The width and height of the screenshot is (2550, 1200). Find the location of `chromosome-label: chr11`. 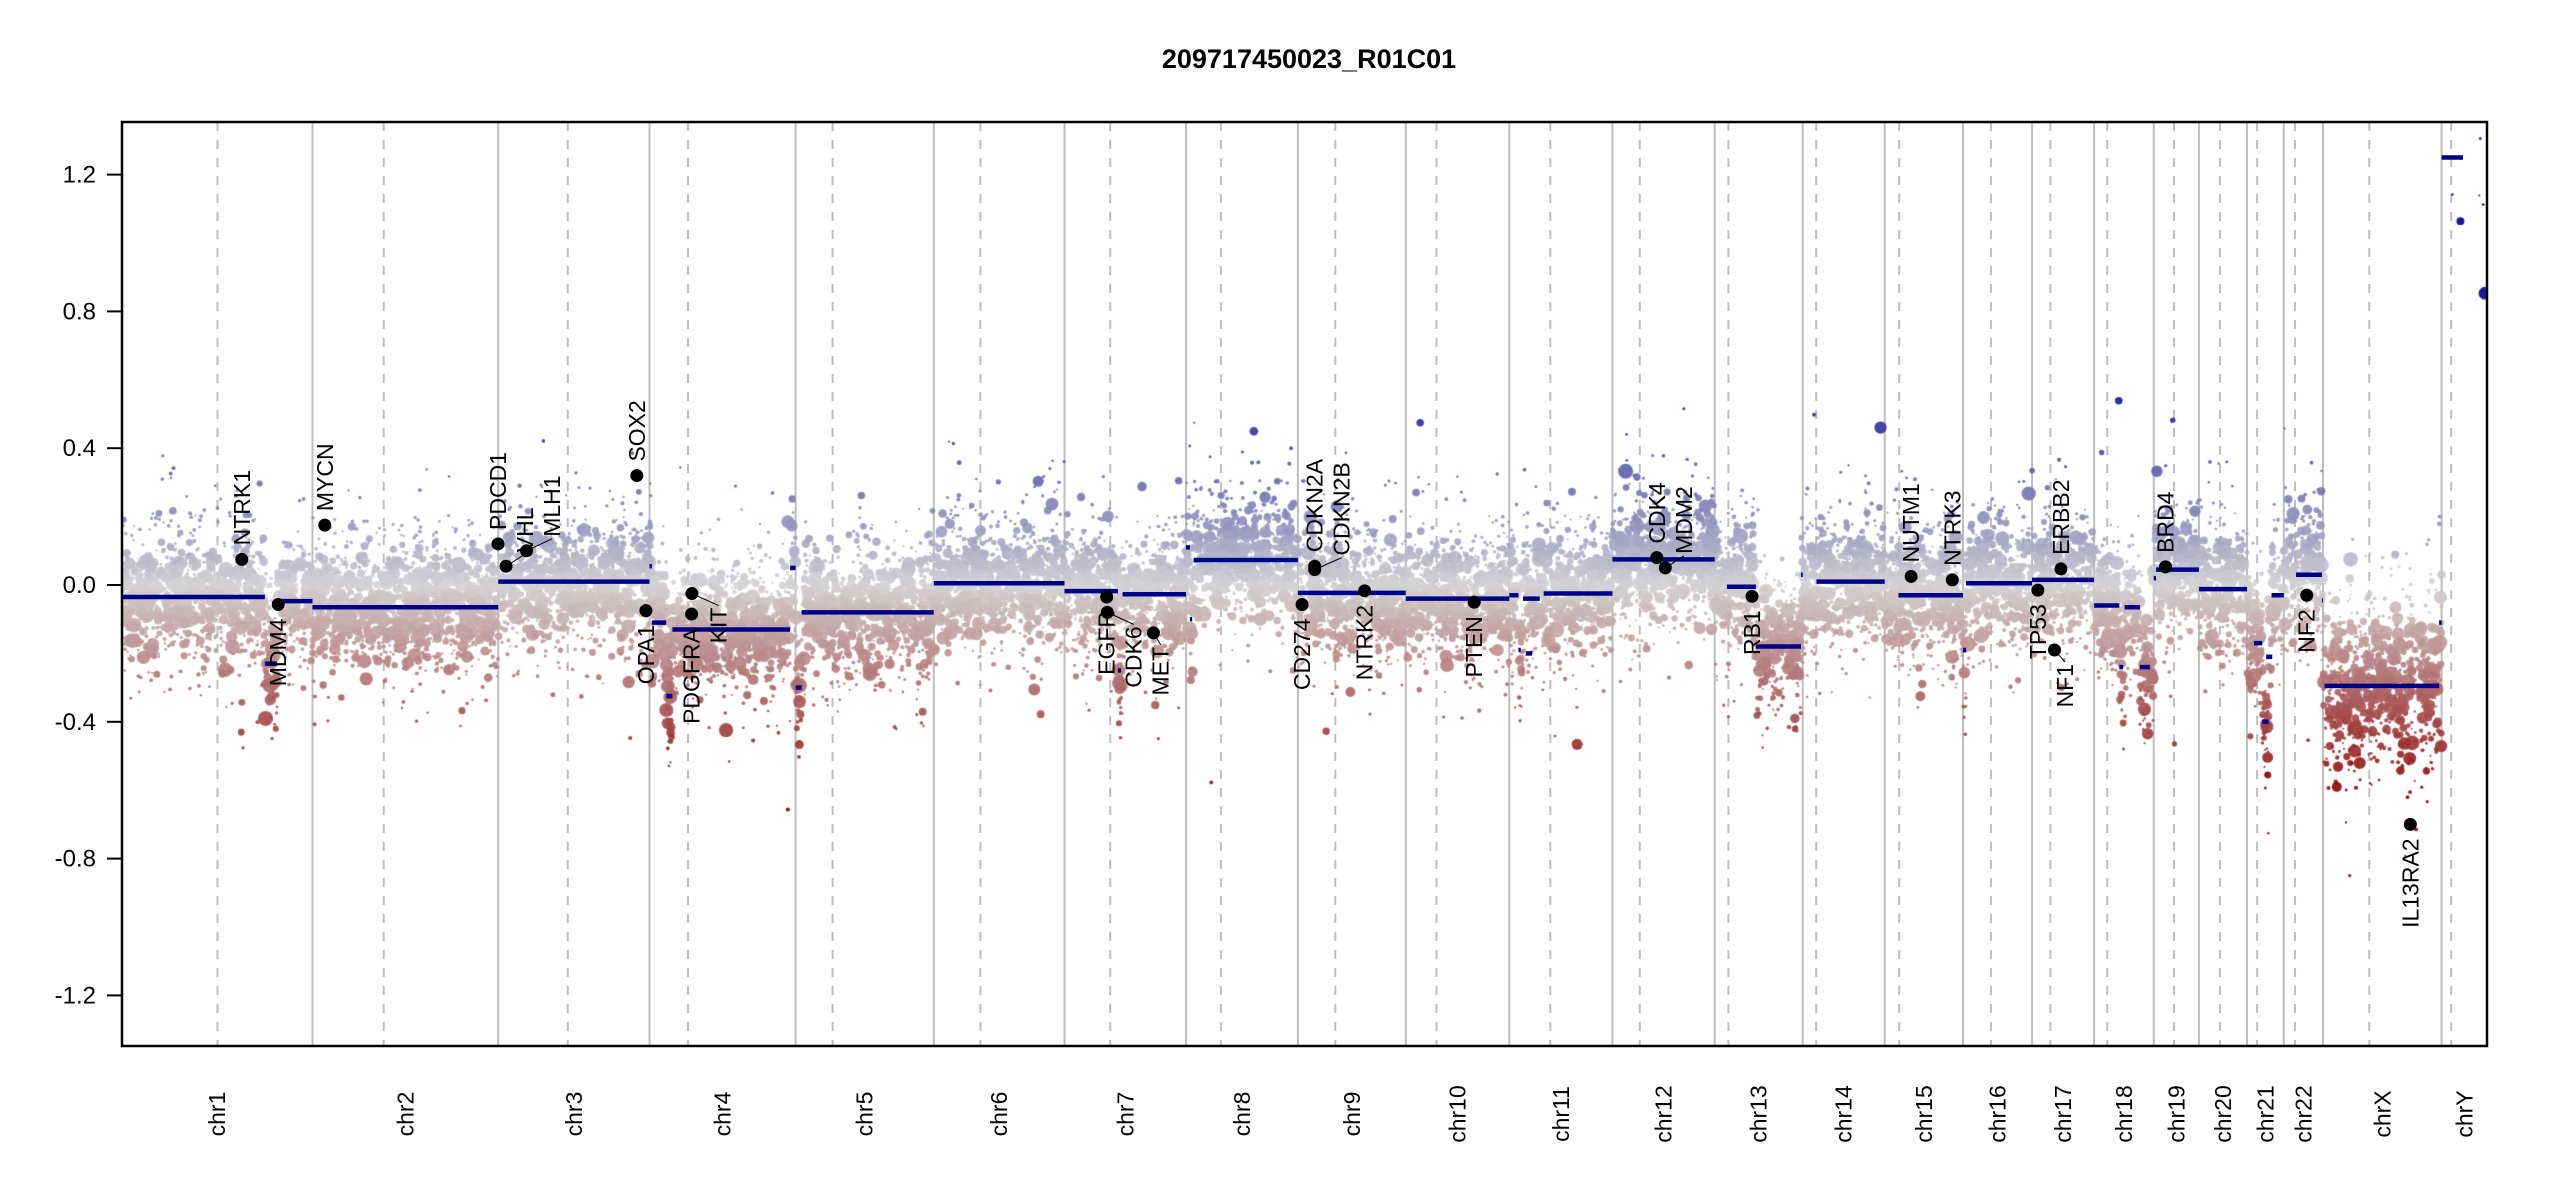

chromosome-label: chr11 is located at coordinates (1561, 1114).